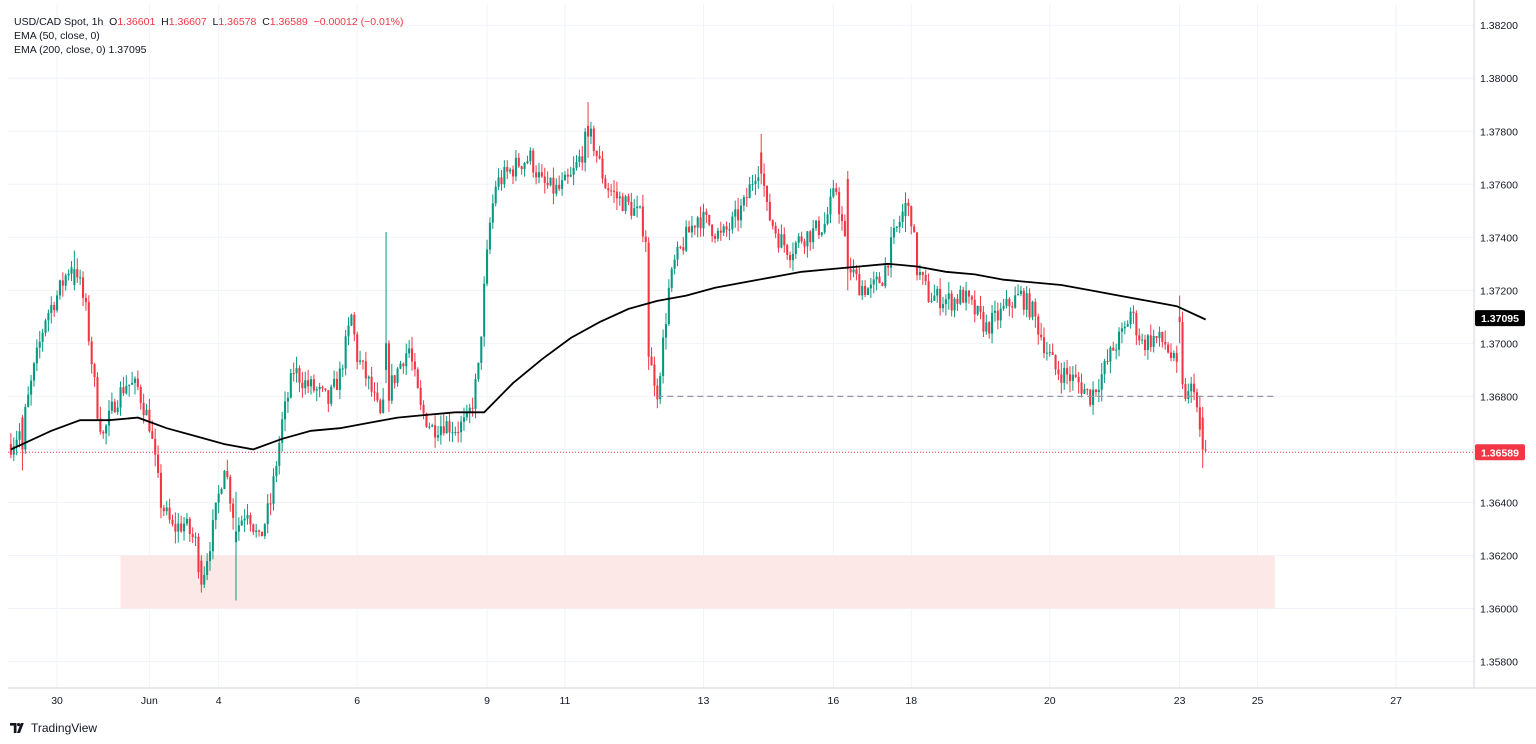 The image size is (1536, 744). Describe the element at coordinates (1258, 701) in the screenshot. I see `x-tick-label: 25` at that location.